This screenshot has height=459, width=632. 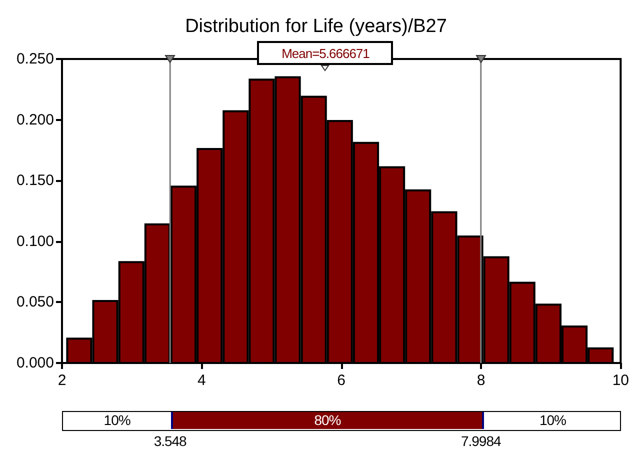 I want to click on x-tick-label: 8, so click(x=481, y=380).